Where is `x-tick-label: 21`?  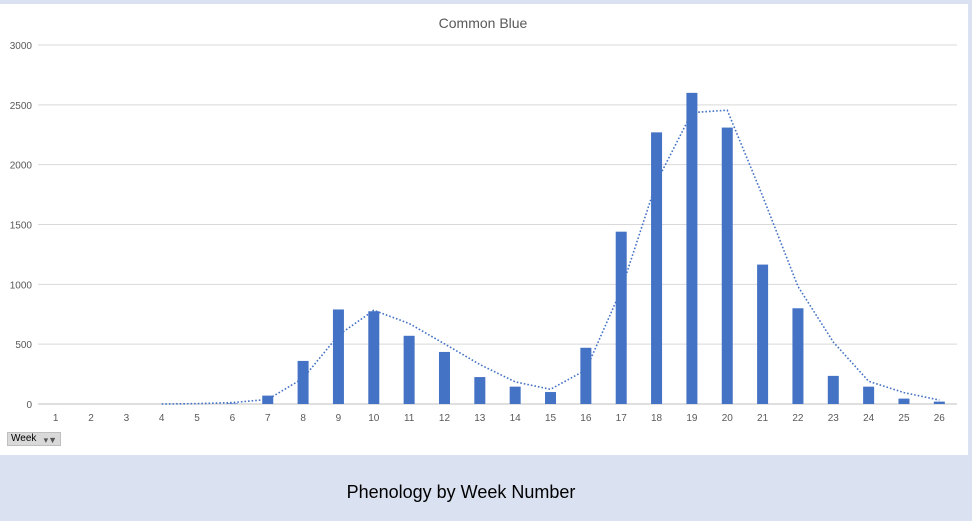 x-tick-label: 21 is located at coordinates (763, 418).